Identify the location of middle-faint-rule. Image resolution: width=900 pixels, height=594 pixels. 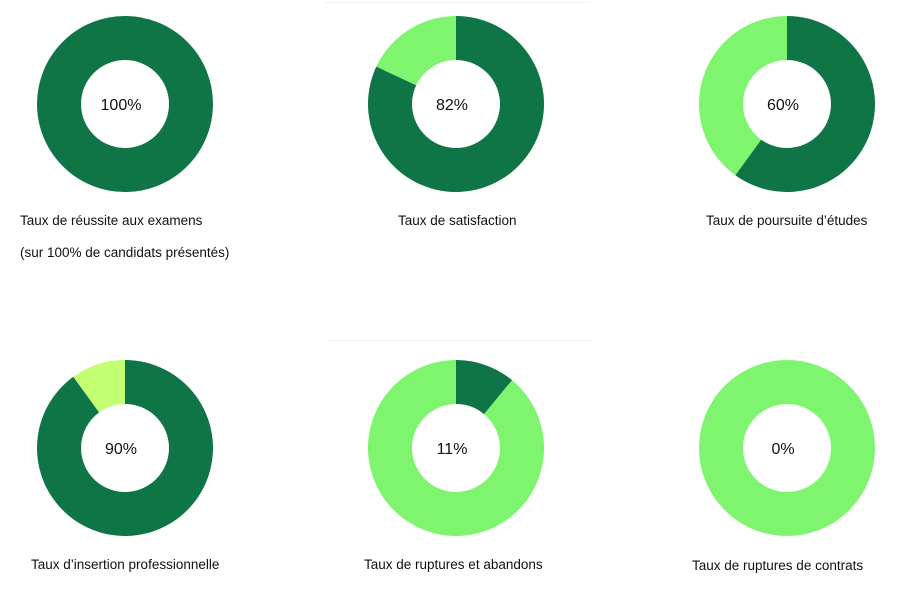
(459, 340).